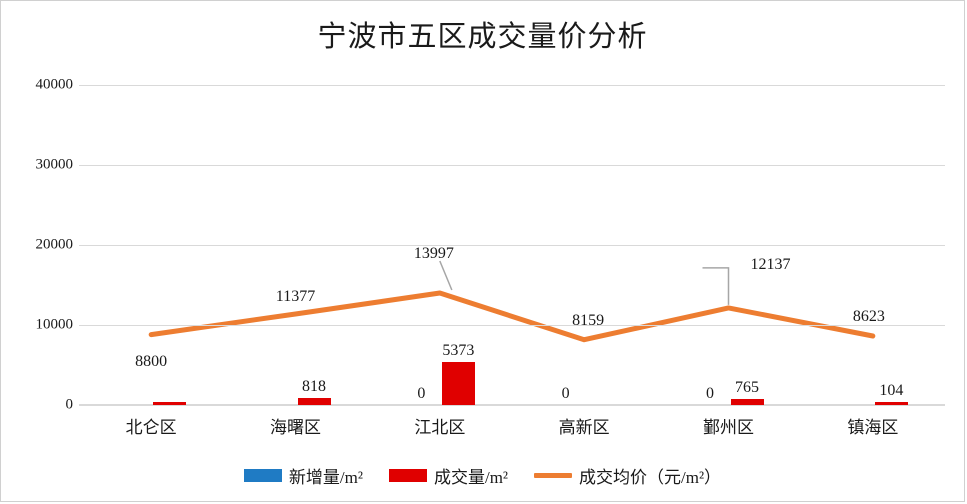  What do you see at coordinates (440, 427) in the screenshot?
I see `x-axis-tick-label: 江北区` at bounding box center [440, 427].